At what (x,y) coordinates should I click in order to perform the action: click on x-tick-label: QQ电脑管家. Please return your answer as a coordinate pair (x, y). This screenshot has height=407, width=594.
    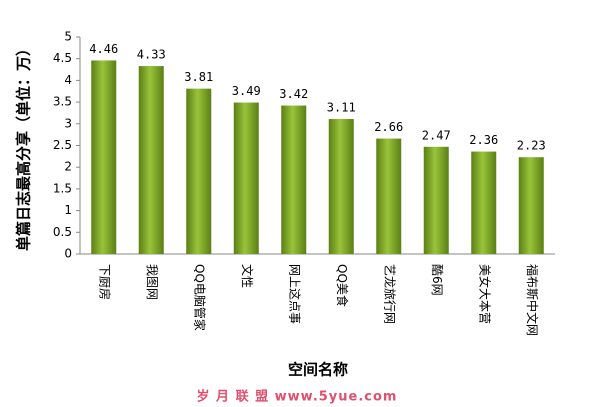
    Looking at the image, I should click on (199, 297).